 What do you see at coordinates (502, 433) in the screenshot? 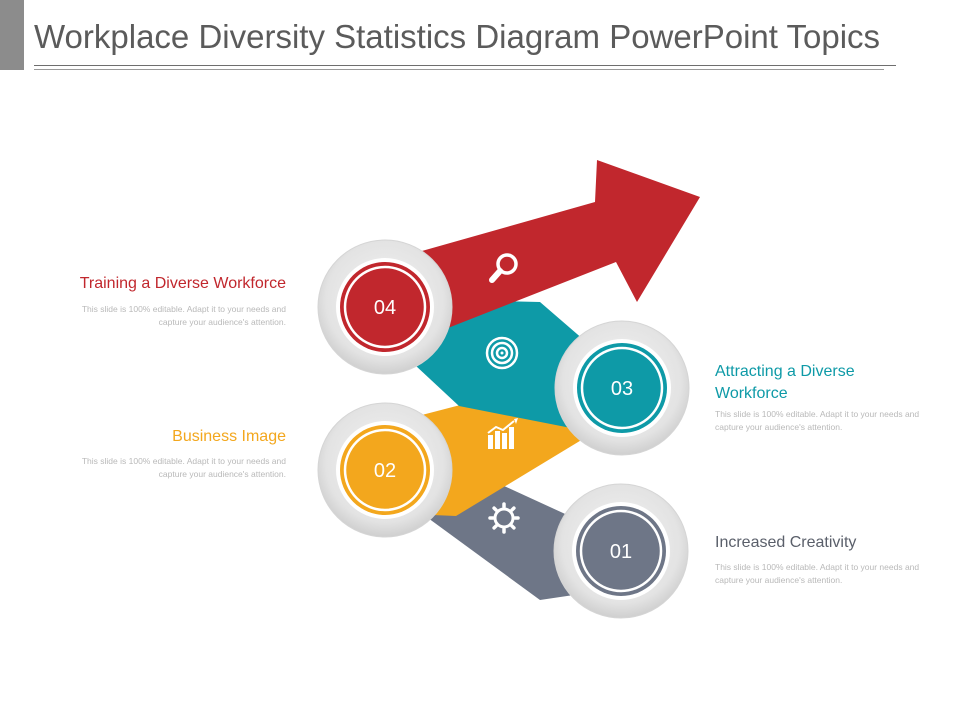
I see `bar-chart-growth-icon` at bounding box center [502, 433].